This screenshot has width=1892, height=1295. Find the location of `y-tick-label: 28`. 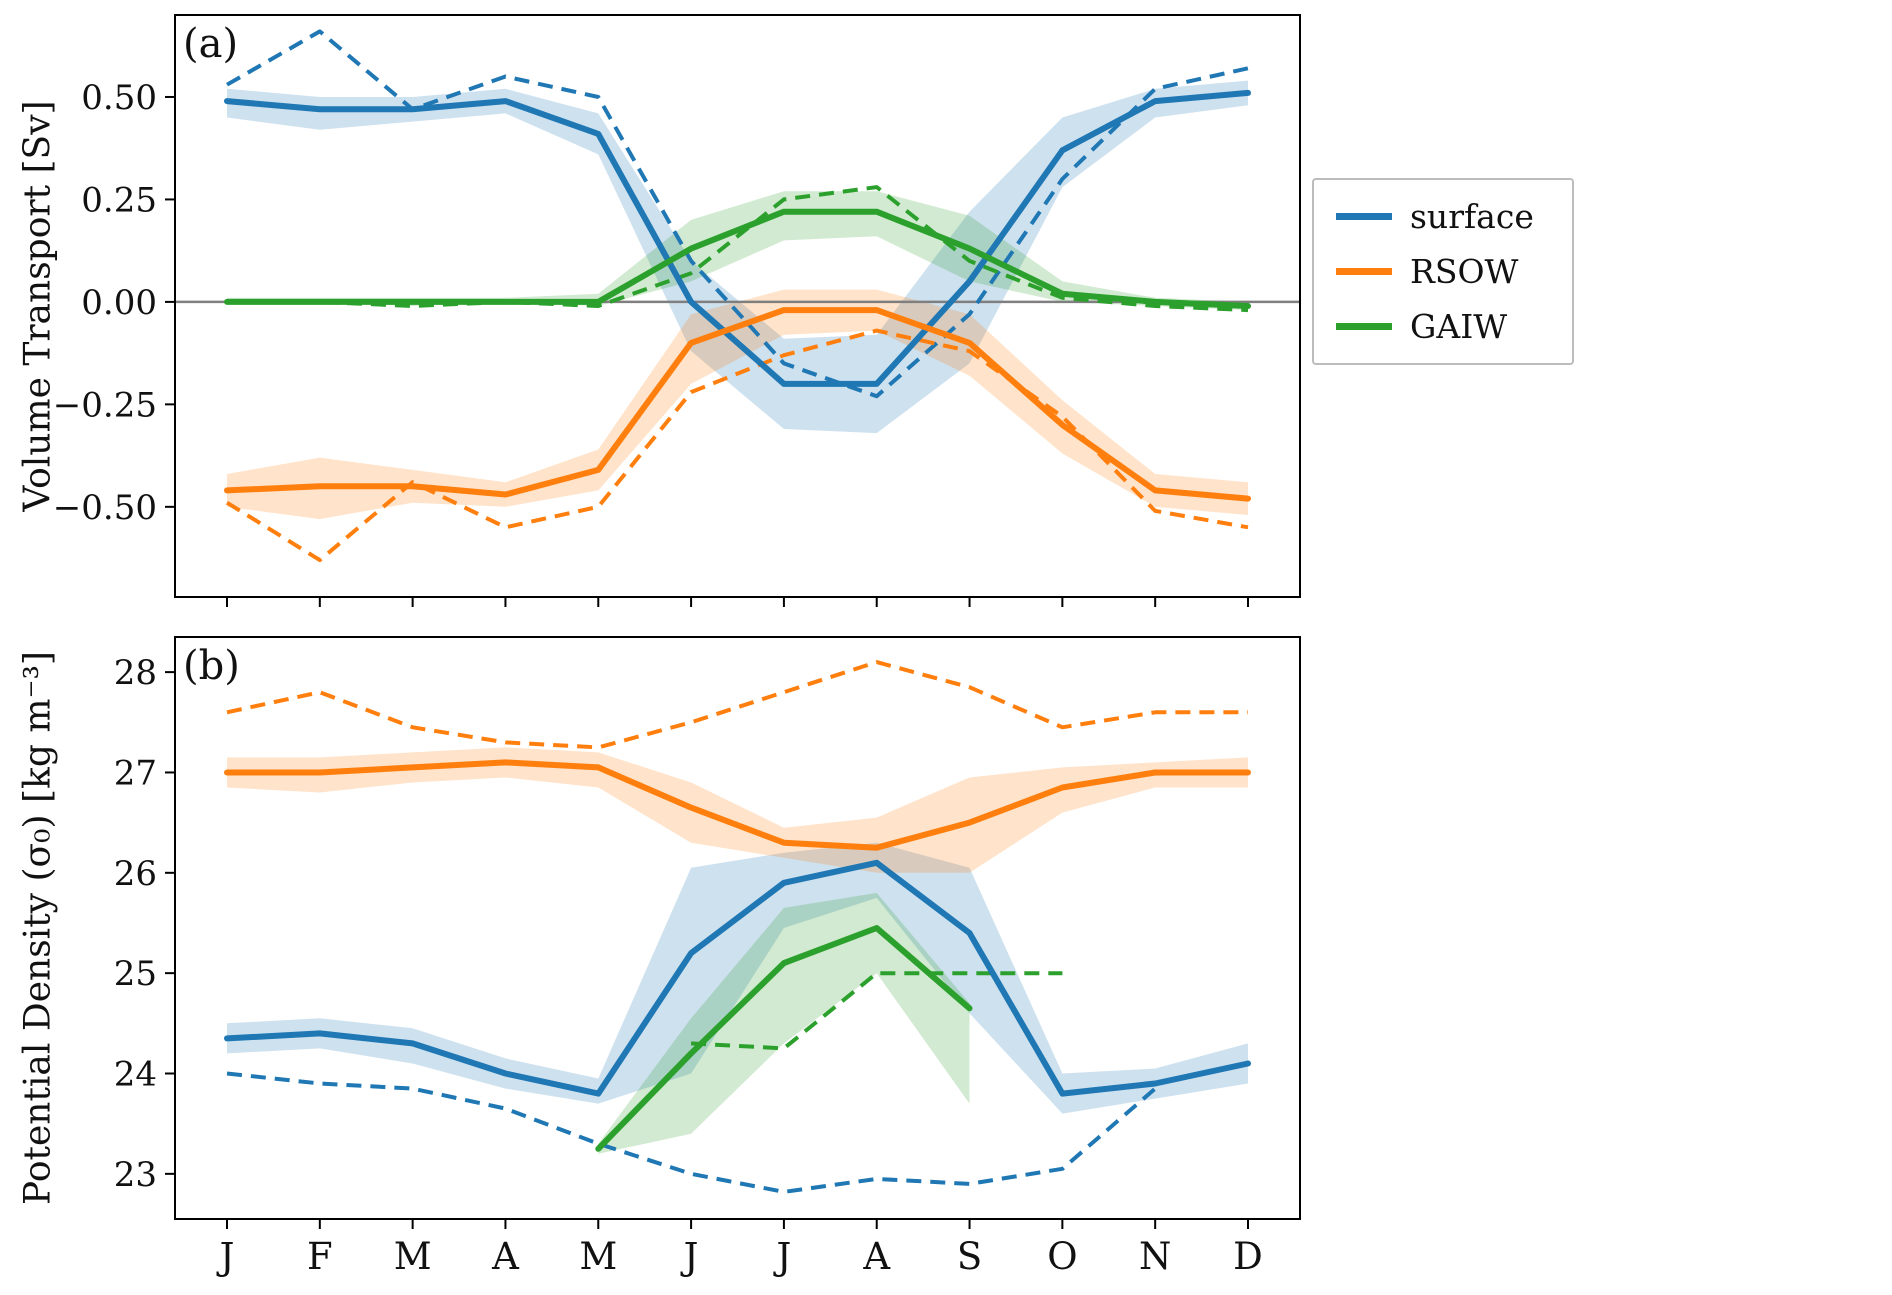

y-tick-label: 28 is located at coordinates (135, 673).